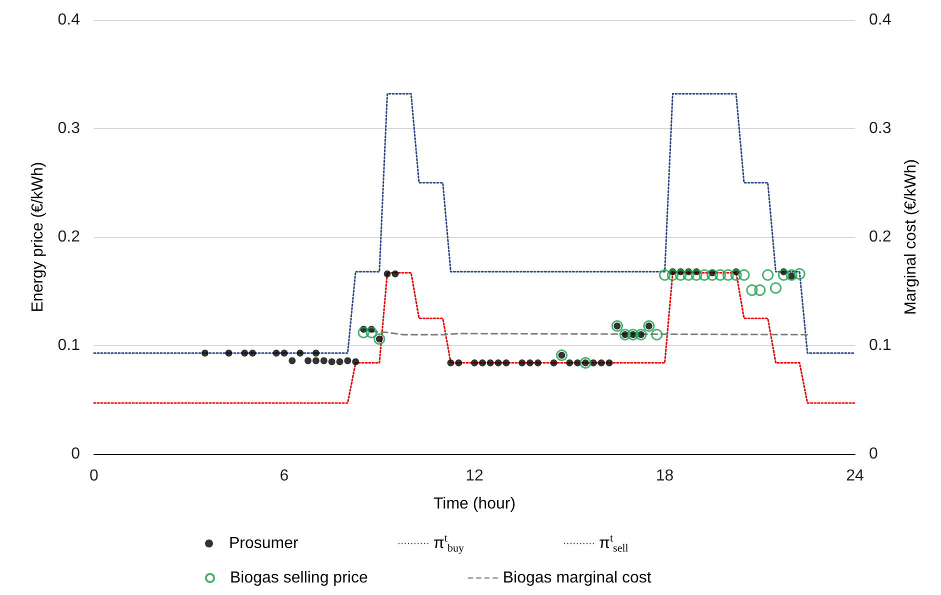 The width and height of the screenshot is (941, 595). Describe the element at coordinates (284, 476) in the screenshot. I see `x-tick-label: 6` at that location.